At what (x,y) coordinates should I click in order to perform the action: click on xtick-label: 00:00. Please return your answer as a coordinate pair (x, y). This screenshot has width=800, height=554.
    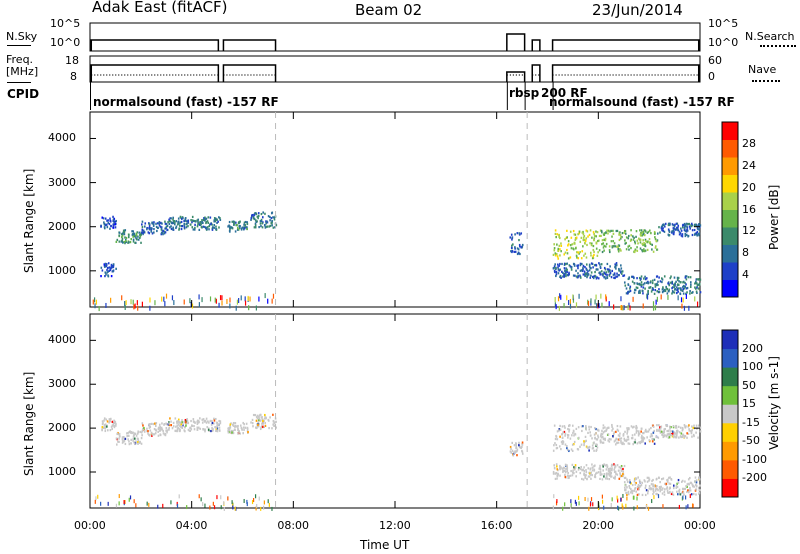
    Looking at the image, I should click on (90, 525).